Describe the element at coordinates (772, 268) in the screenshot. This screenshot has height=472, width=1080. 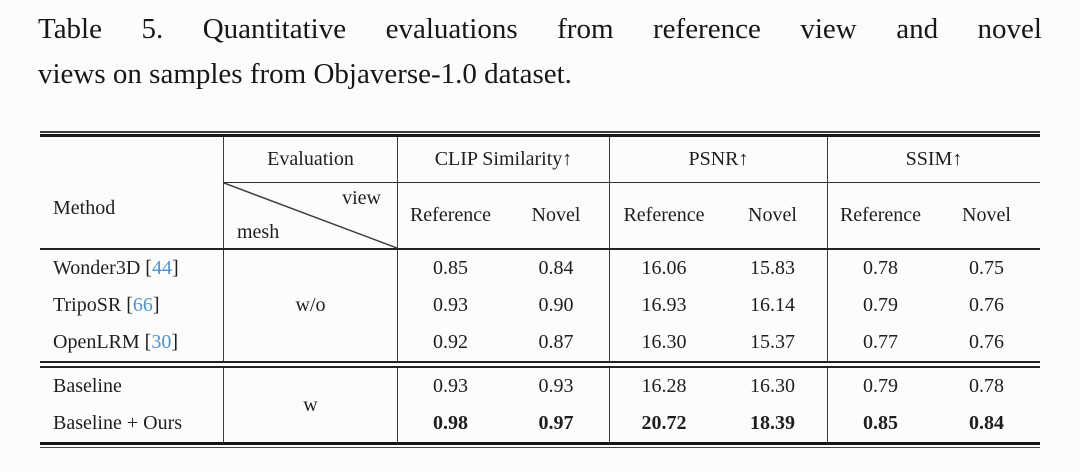
I see `value-cell: 15.83` at that location.